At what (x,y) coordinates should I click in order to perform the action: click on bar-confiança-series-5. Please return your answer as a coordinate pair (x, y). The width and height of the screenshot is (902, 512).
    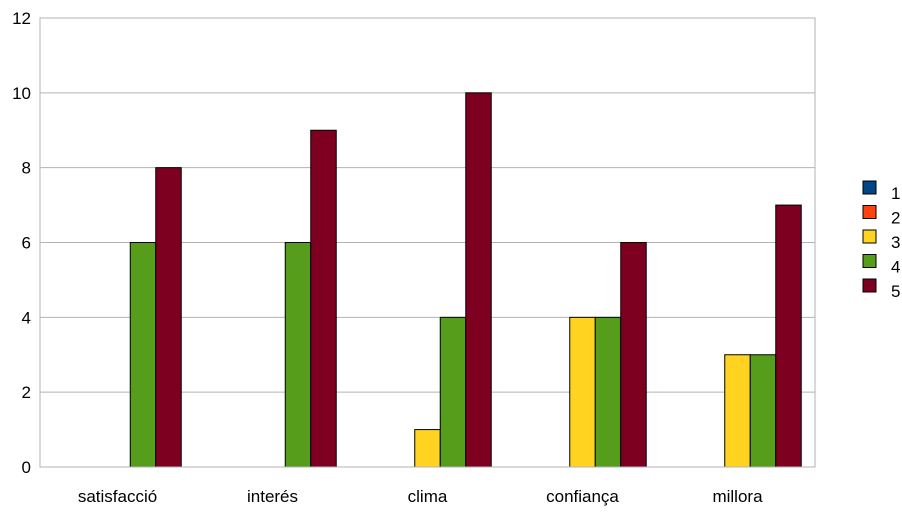
    Looking at the image, I should click on (634, 355).